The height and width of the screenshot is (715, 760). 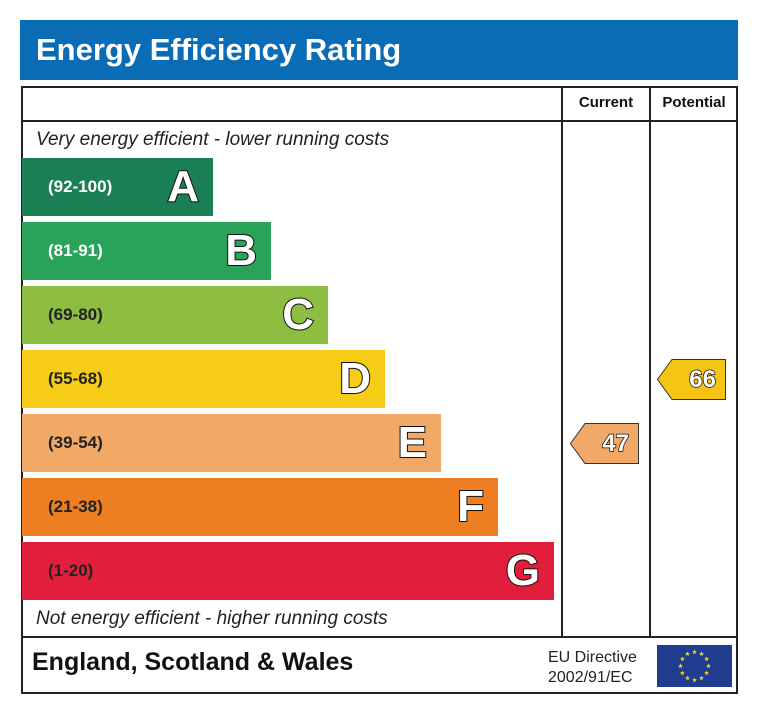 What do you see at coordinates (175, 315) in the screenshot?
I see `band-c: (69-80) C` at bounding box center [175, 315].